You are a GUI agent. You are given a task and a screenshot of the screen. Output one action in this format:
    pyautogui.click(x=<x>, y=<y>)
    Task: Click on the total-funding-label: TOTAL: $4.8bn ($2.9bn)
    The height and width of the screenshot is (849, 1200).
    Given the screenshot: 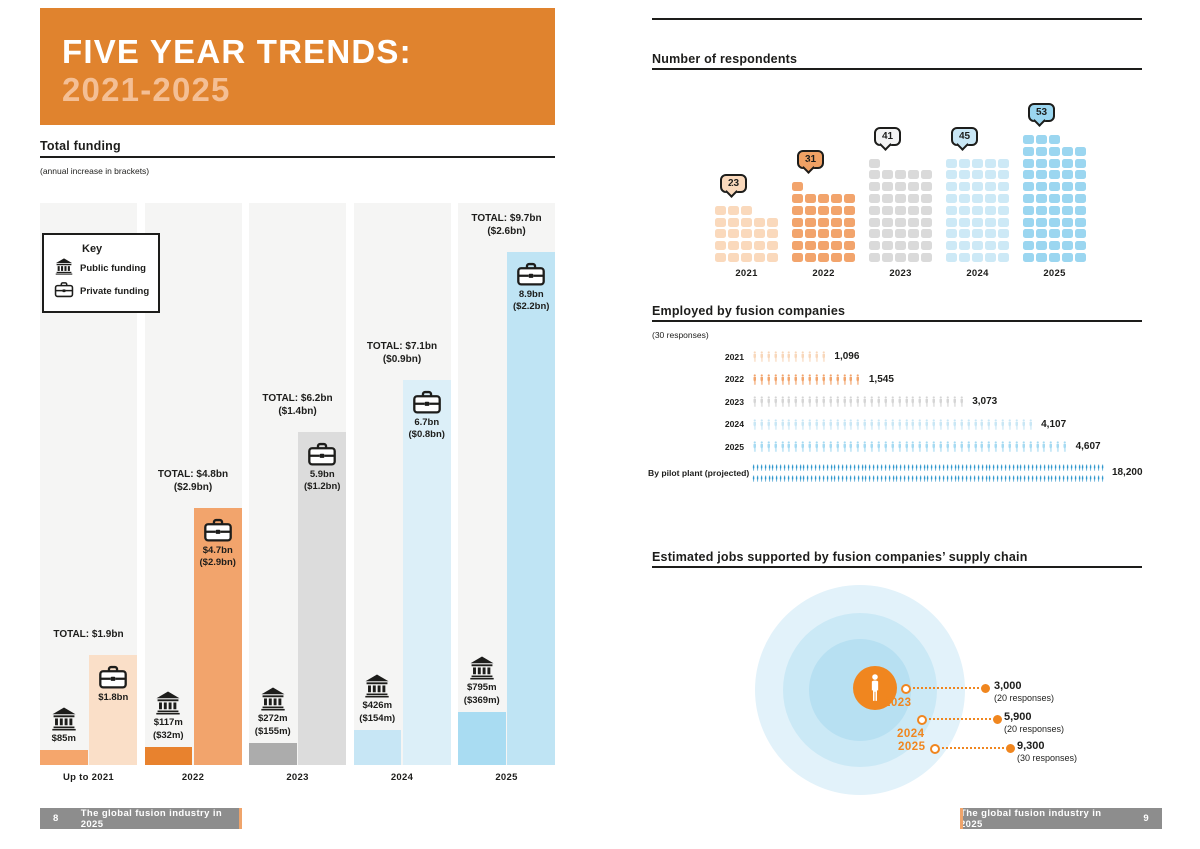 What is the action you would take?
    pyautogui.click(x=193, y=480)
    